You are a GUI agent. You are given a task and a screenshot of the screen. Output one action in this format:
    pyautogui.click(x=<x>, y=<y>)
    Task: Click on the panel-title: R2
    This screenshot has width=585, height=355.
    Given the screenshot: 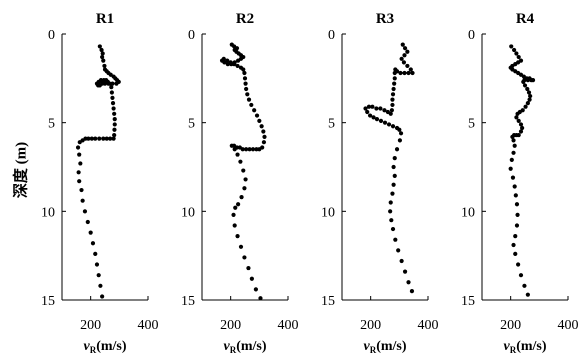 What is the action you would take?
    pyautogui.click(x=245, y=19)
    